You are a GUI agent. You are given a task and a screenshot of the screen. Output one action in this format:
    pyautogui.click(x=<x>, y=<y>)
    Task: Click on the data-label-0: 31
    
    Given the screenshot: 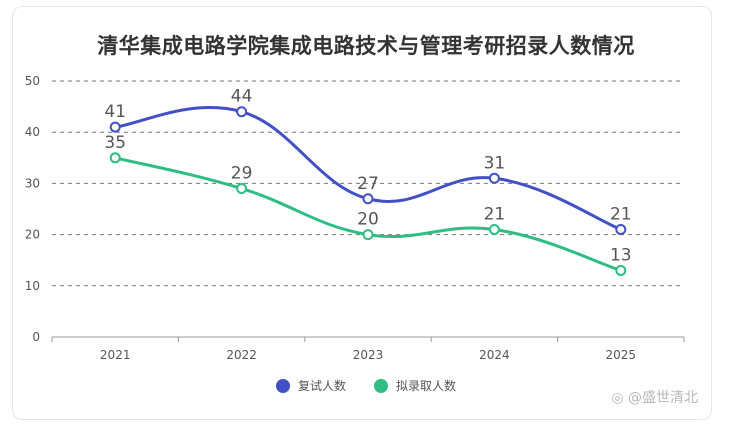 What is the action you would take?
    pyautogui.click(x=495, y=163)
    